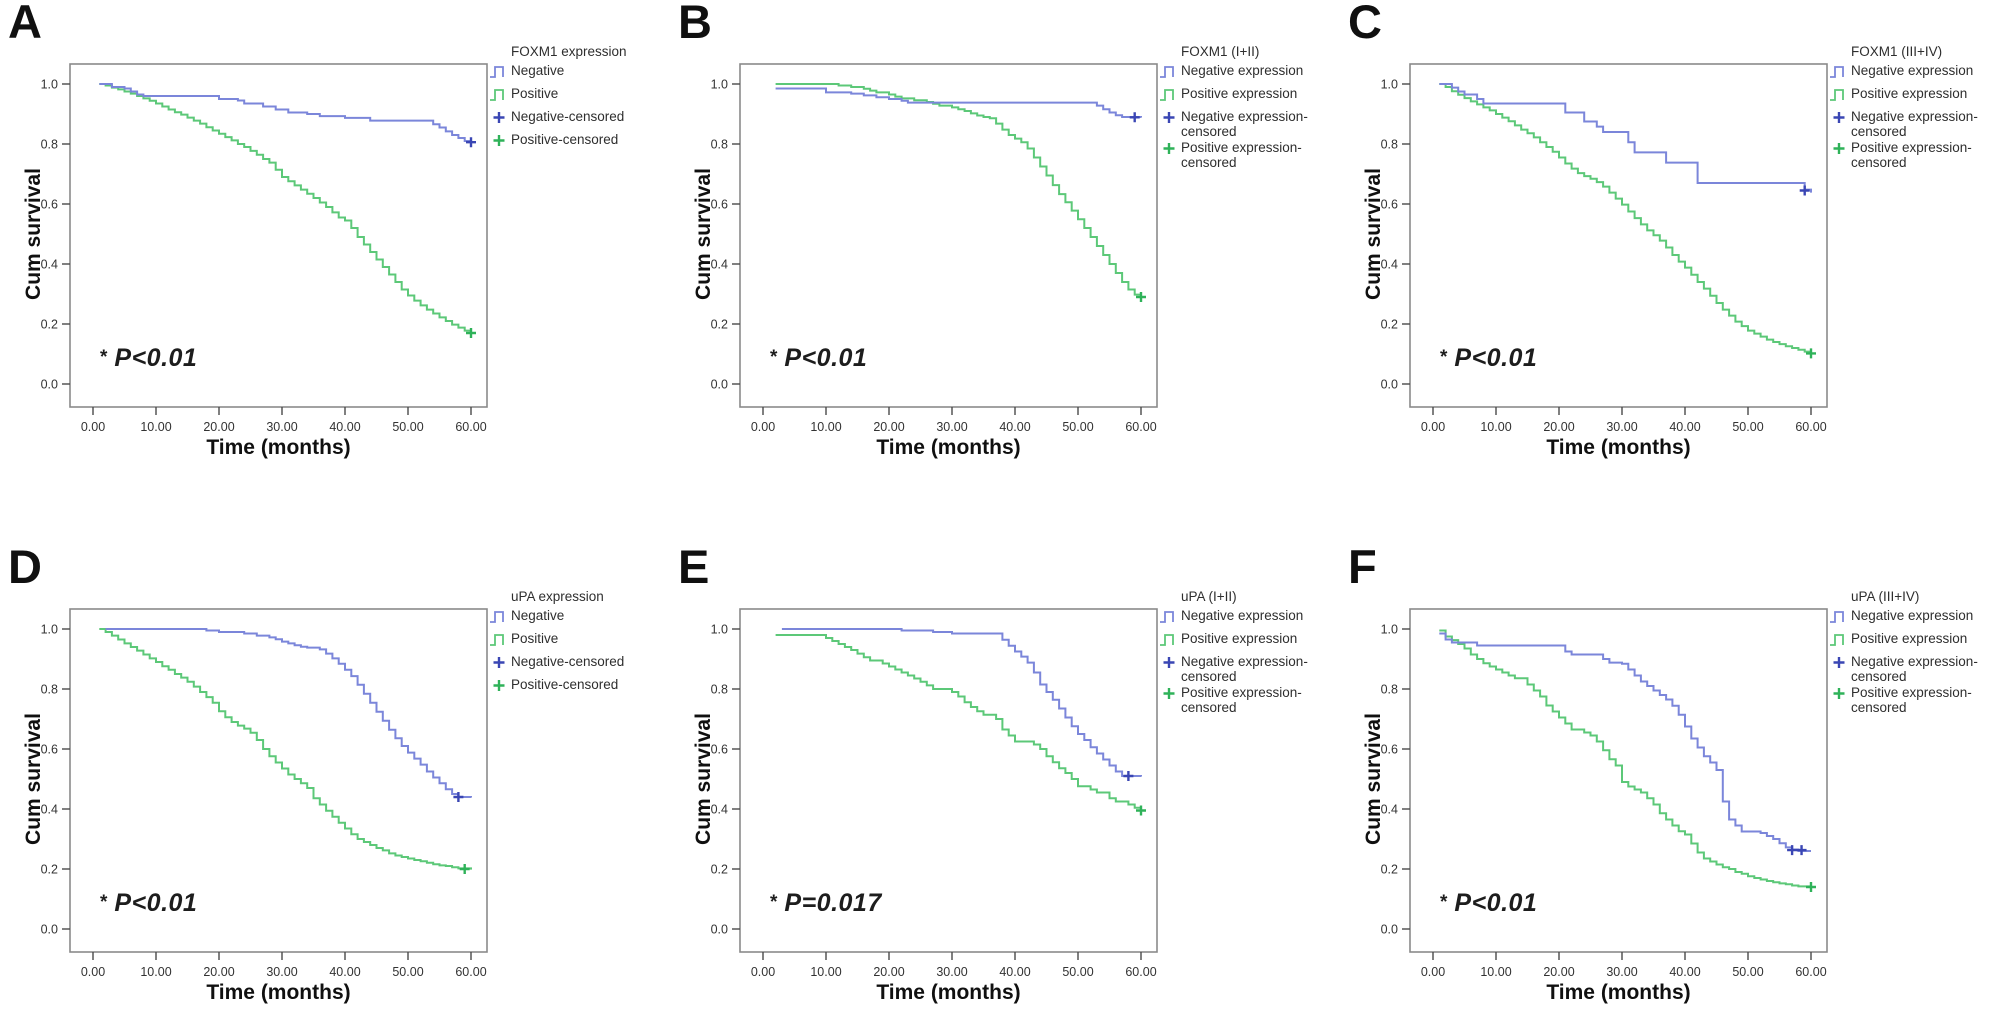  What do you see at coordinates (1167, 617) in the screenshot?
I see `negative-step-line-icon` at bounding box center [1167, 617].